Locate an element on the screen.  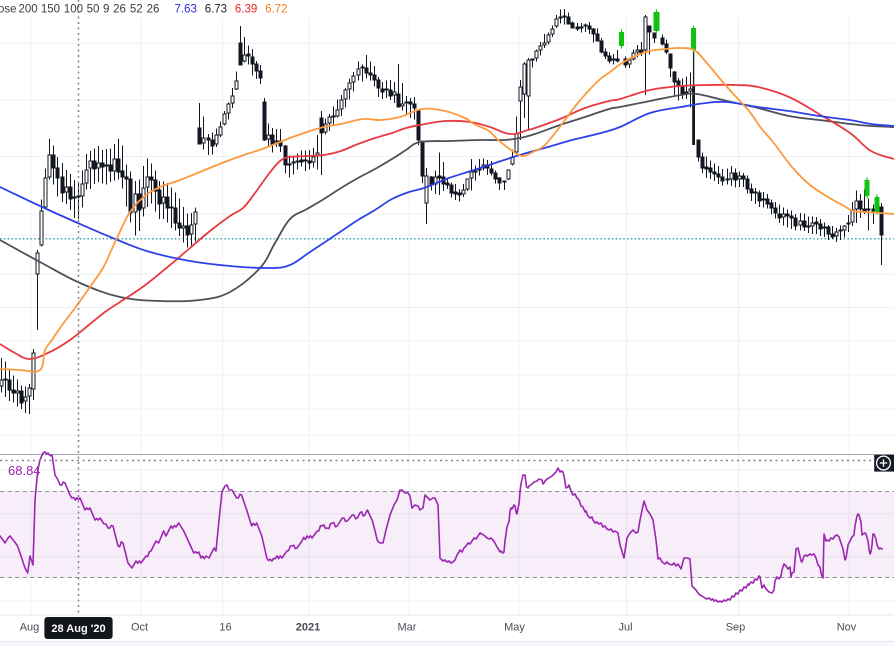
svg-text: 68.84 is located at coordinates (24, 470).